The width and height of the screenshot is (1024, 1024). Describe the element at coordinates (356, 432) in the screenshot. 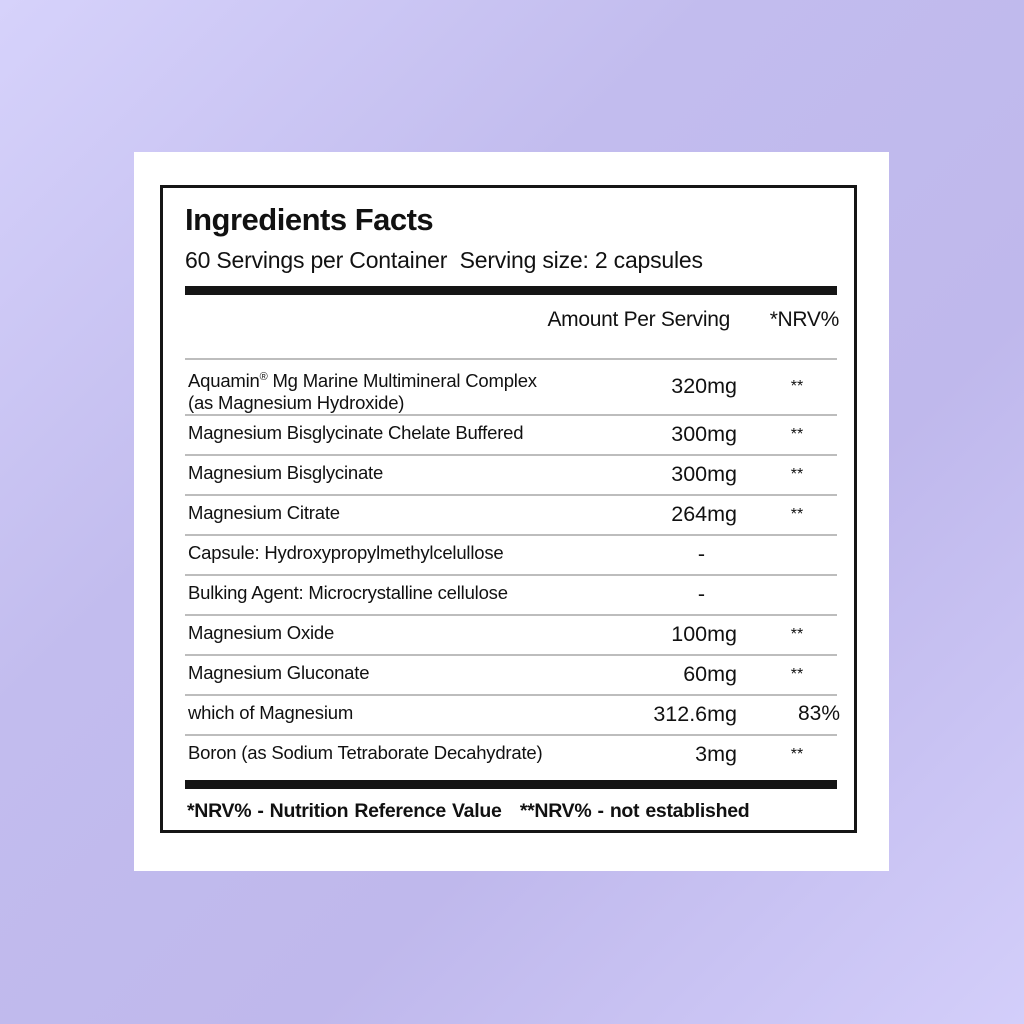

I see `ingredient-name: Magnesium Bisglycinate Chelate Buffered` at that location.